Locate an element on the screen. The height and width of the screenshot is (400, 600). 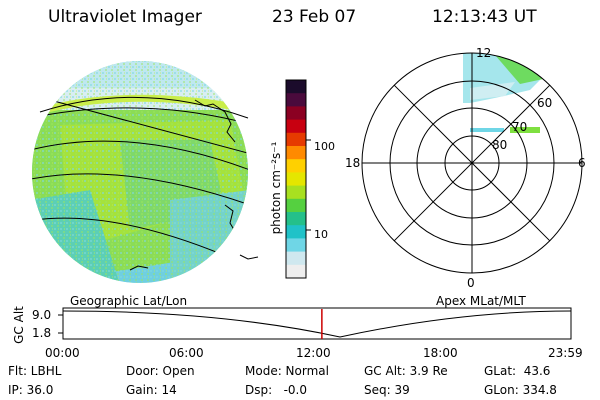
y-tick-9: 9.0 is located at coordinates (42, 315).